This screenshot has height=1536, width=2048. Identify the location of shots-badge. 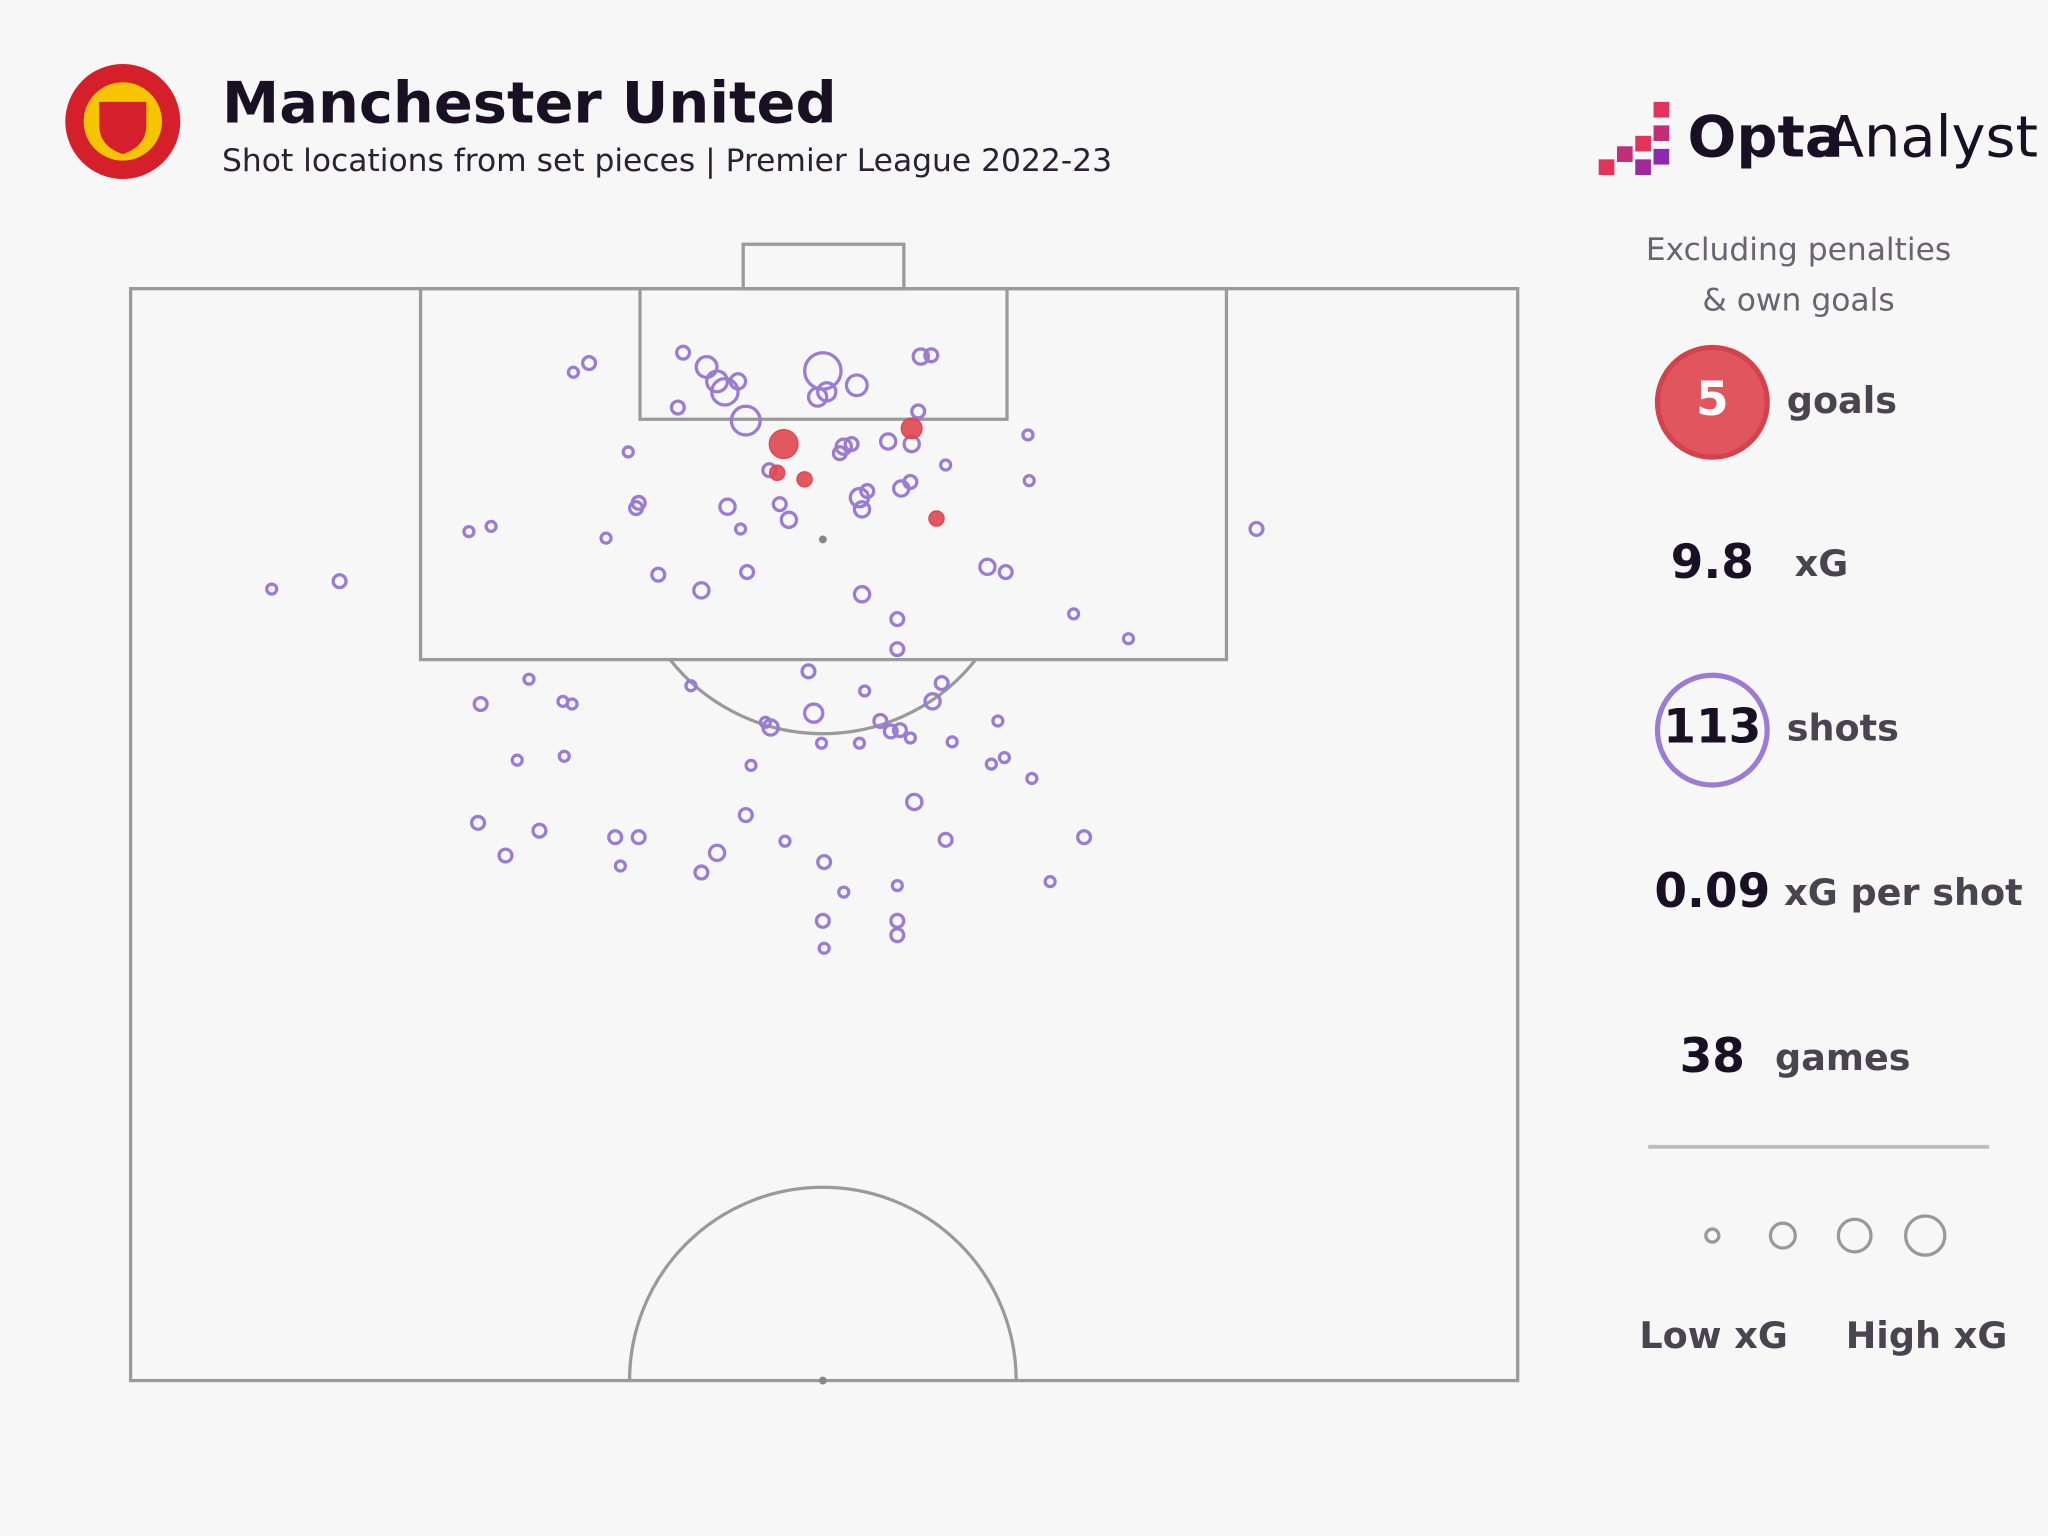
(1712, 730).